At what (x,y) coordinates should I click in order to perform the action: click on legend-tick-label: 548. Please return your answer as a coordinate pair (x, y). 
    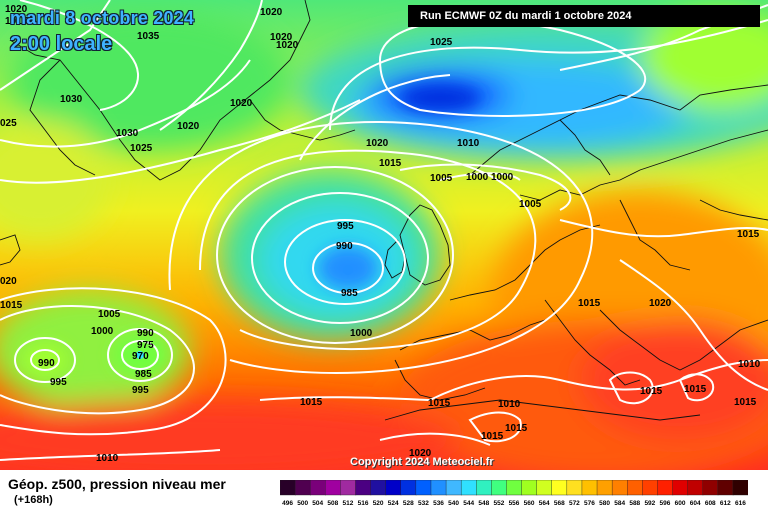
    Looking at the image, I should click on (483, 503).